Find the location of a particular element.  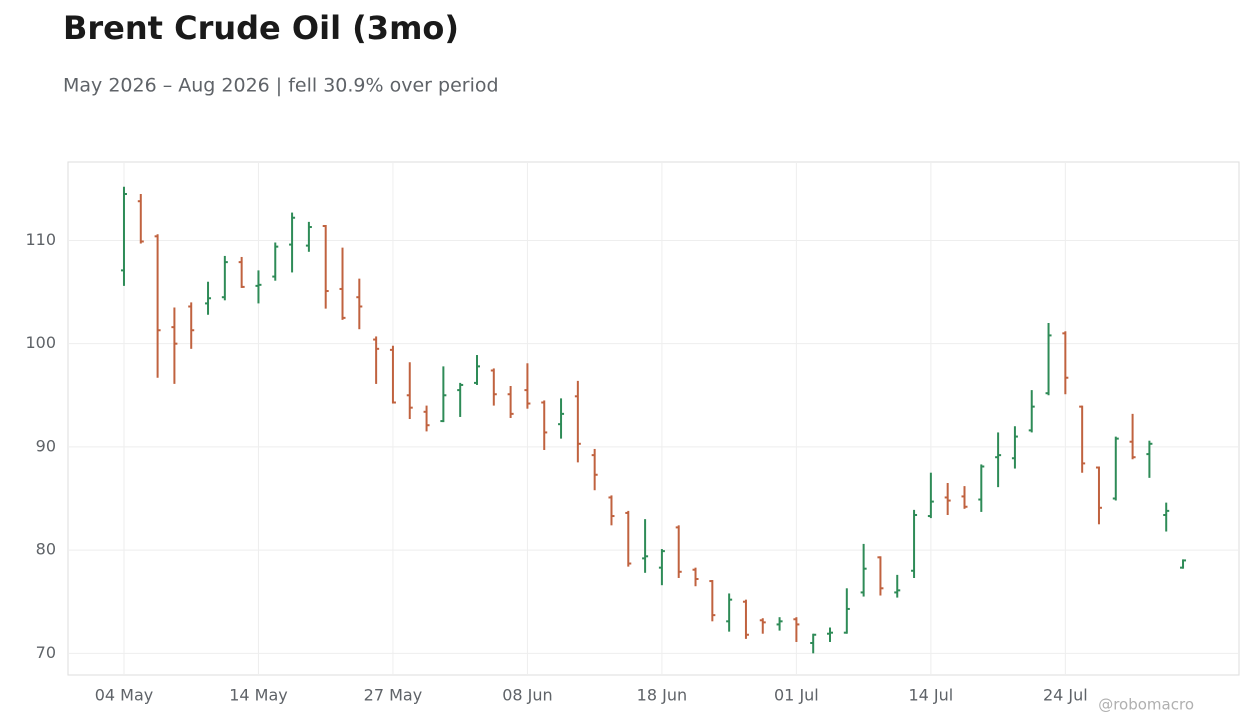

chart-title: Brent Crude Oil (3mo) is located at coordinates (261, 28).